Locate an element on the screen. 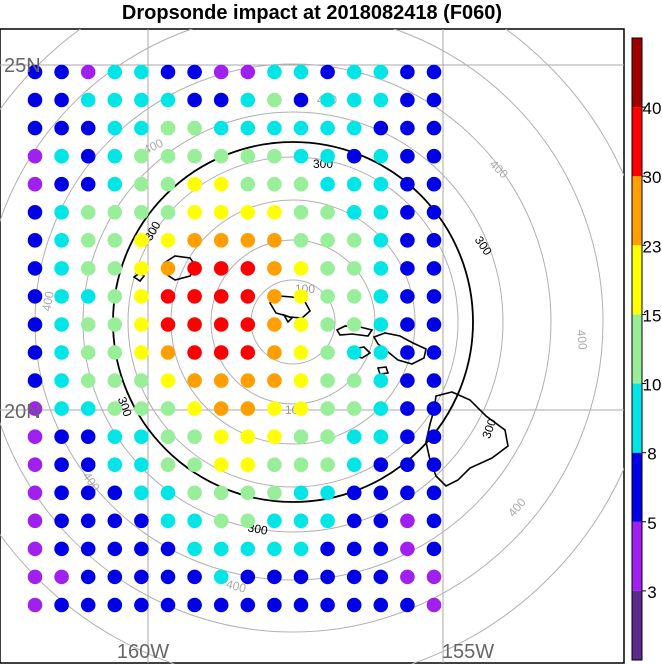 The height and width of the screenshot is (664, 662). colorbar-tick-label: 15 is located at coordinates (652, 315).